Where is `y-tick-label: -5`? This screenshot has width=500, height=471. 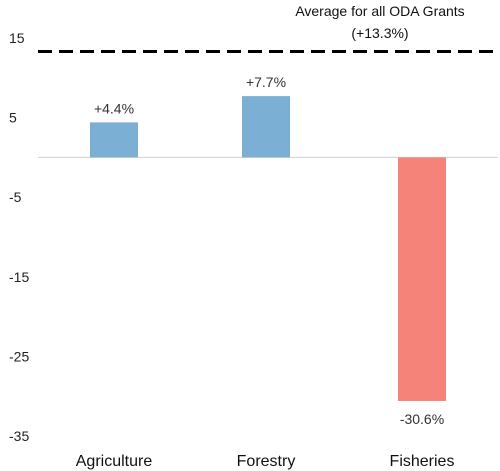 y-tick-label: -5 is located at coordinates (15, 197).